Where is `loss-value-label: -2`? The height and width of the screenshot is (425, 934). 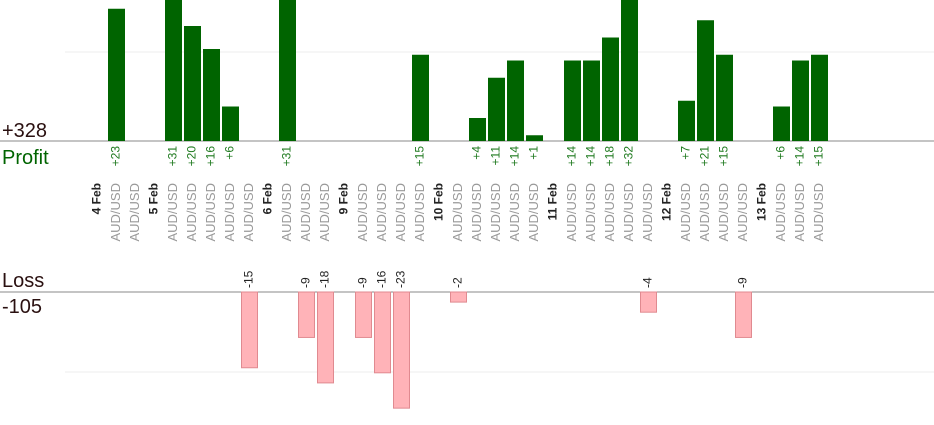 loss-value-label: -2 is located at coordinates (458, 282).